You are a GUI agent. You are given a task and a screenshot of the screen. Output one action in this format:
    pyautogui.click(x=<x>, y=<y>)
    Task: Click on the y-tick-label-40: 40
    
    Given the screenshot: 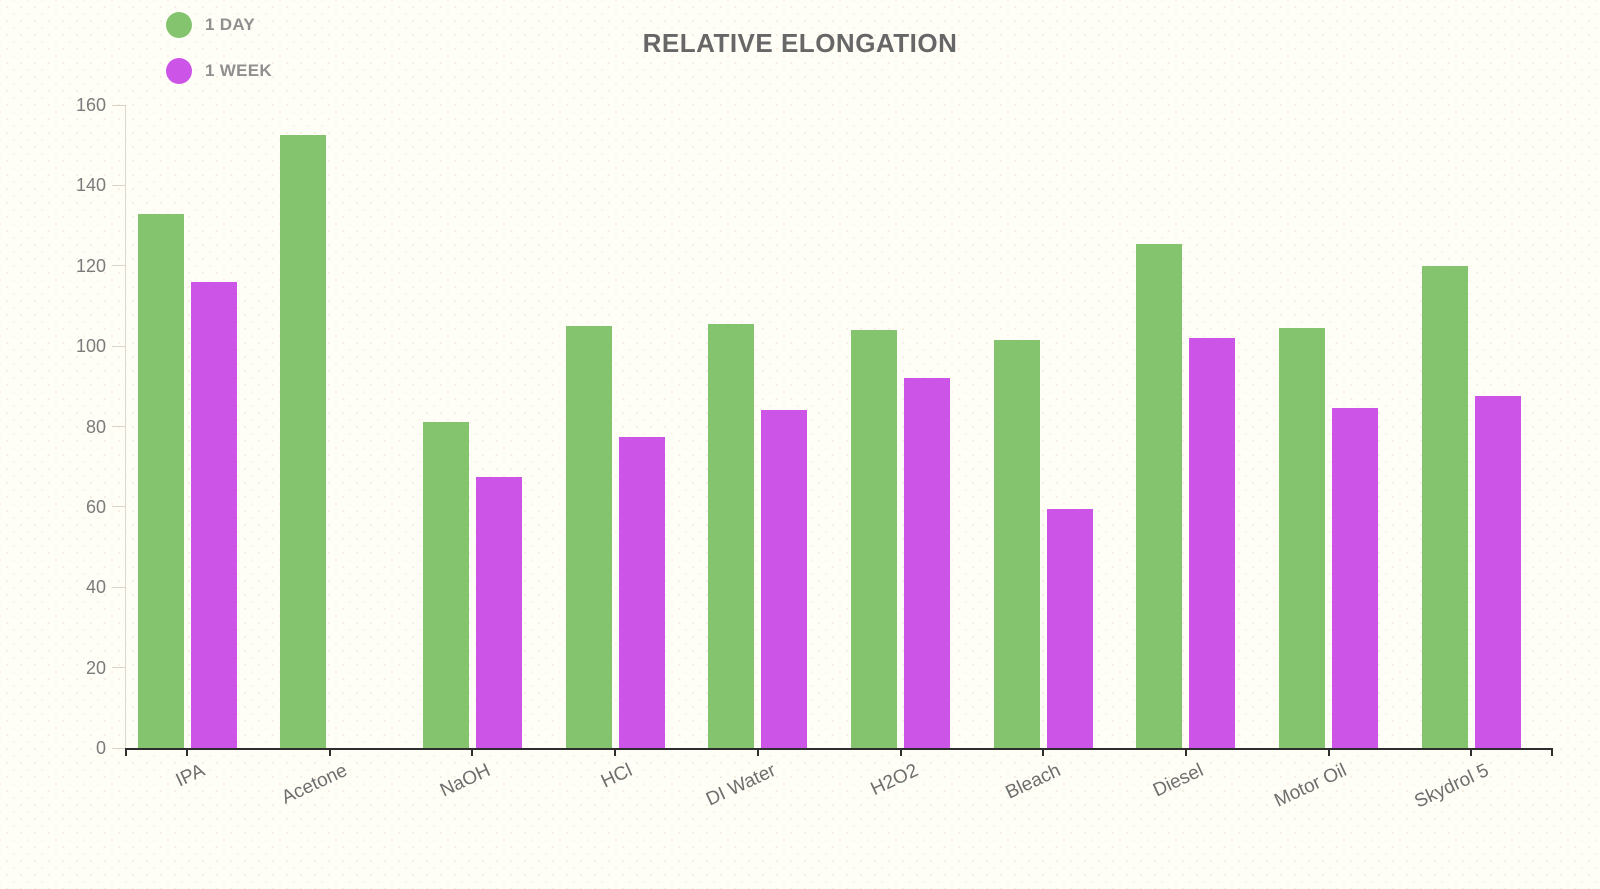 What is the action you would take?
    pyautogui.click(x=95, y=587)
    